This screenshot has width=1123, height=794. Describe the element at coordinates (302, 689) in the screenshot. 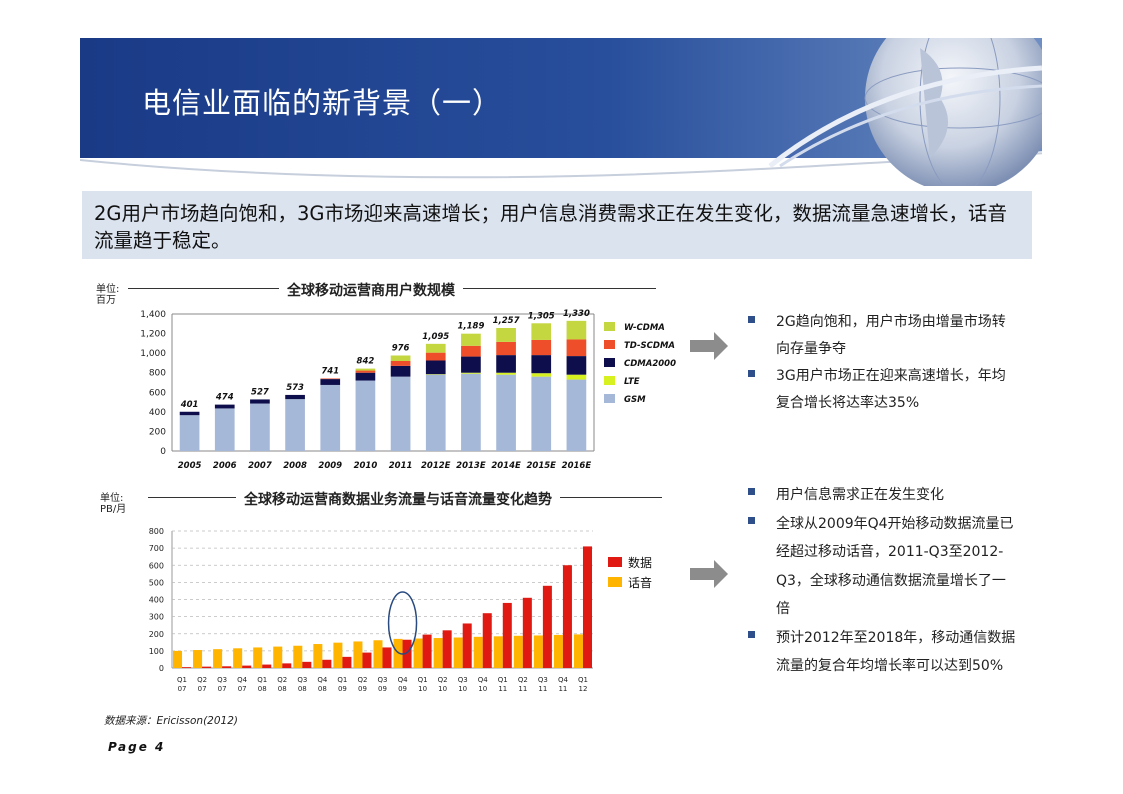

I see `x-tick-label: 08` at that location.